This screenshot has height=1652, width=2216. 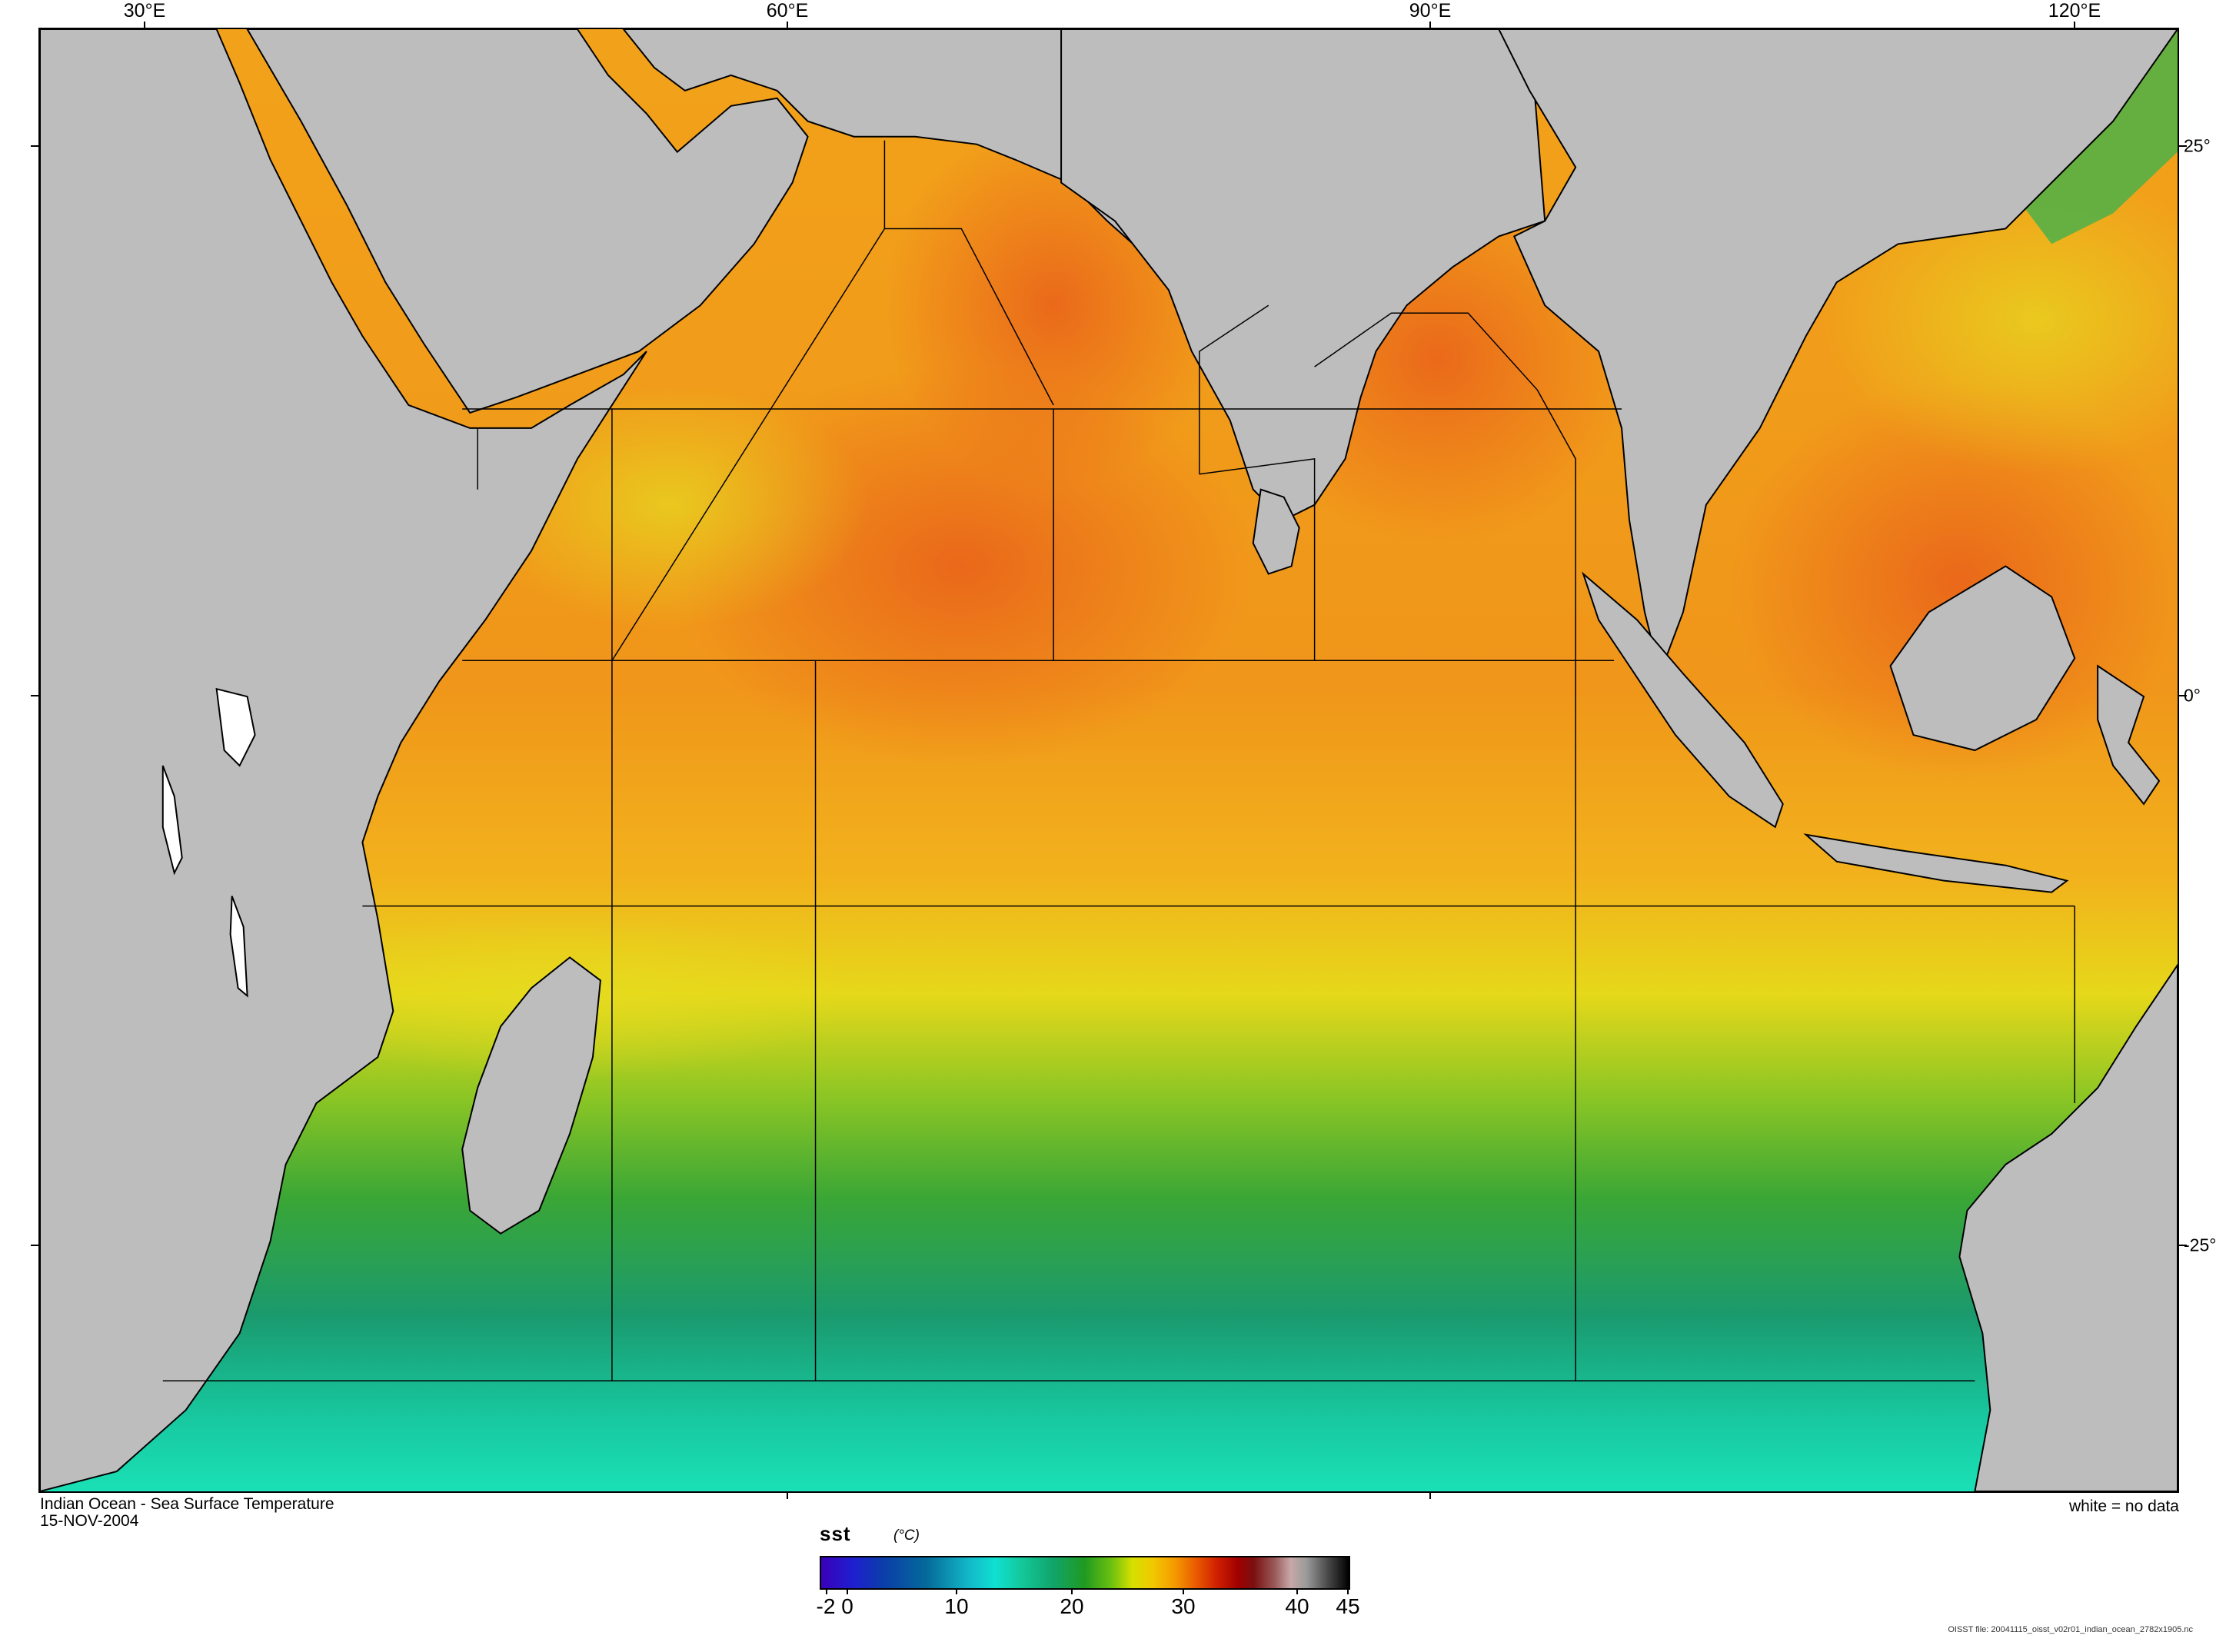 What do you see at coordinates (2192, 695) in the screenshot?
I see `lat-label-0: 0°` at bounding box center [2192, 695].